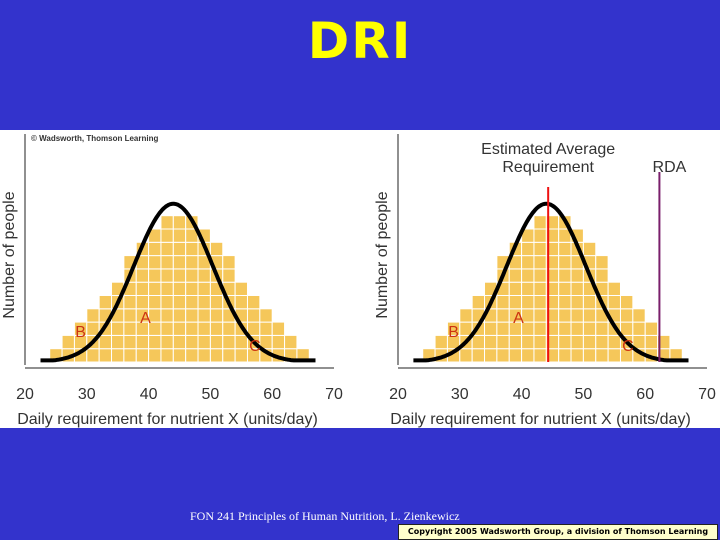  What do you see at coordinates (548, 167) in the screenshot?
I see `ear-label: Requirement` at bounding box center [548, 167].